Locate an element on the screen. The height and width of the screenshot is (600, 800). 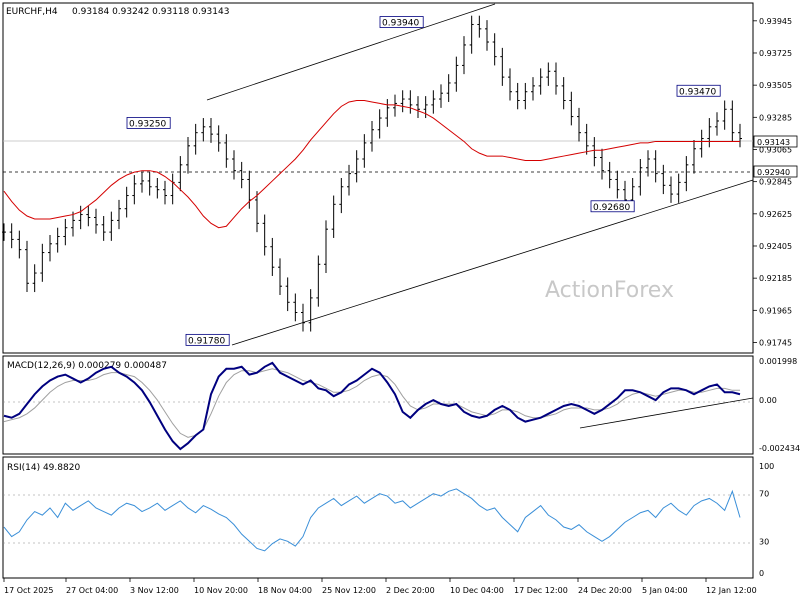
current-price-tag is located at coordinates (775, 141).